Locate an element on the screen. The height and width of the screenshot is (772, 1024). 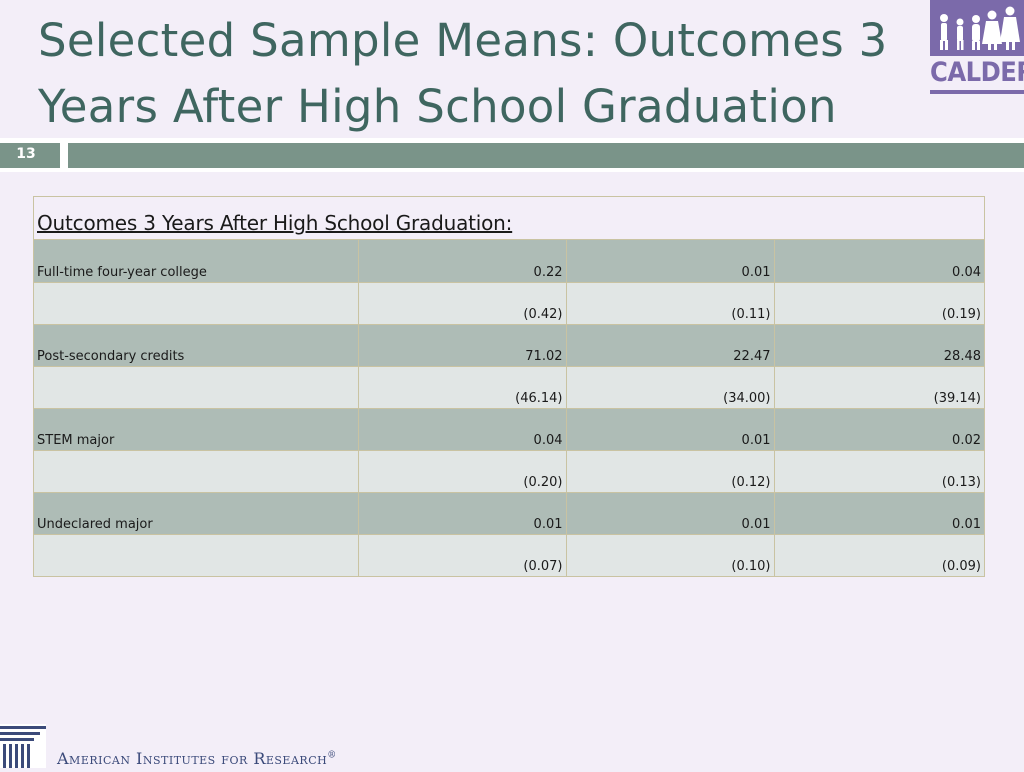
value-cell: (0.09) is located at coordinates (879, 555).